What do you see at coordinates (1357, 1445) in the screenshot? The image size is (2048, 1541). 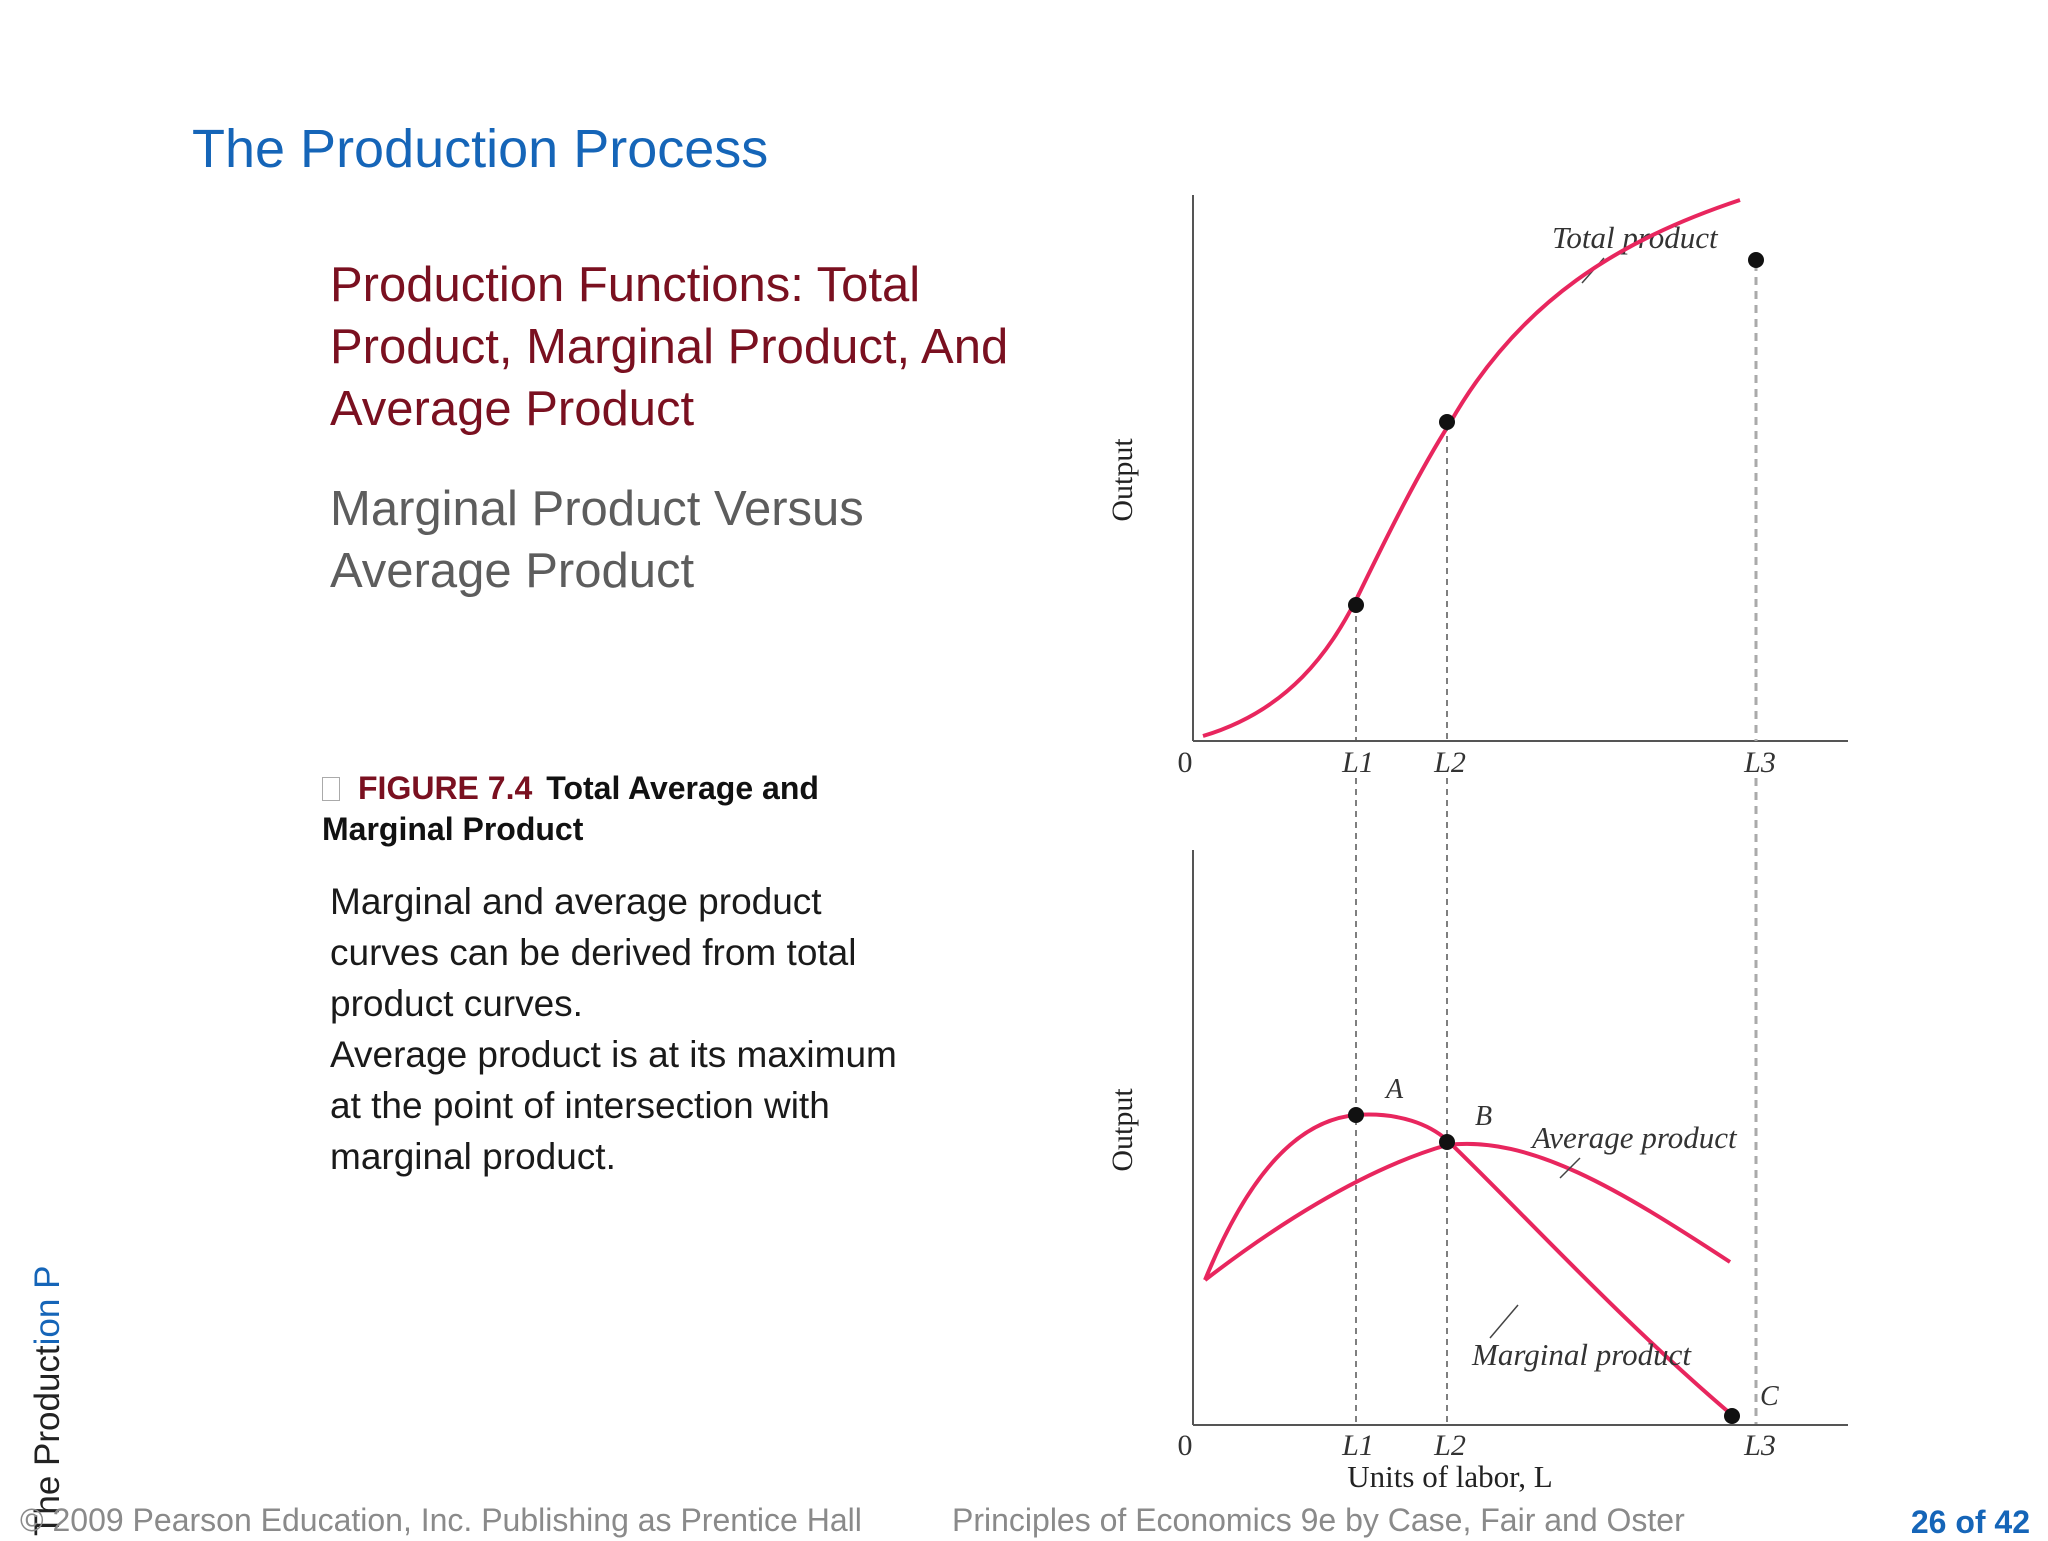 I see `bottom-tick-l1: L1` at bounding box center [1357, 1445].